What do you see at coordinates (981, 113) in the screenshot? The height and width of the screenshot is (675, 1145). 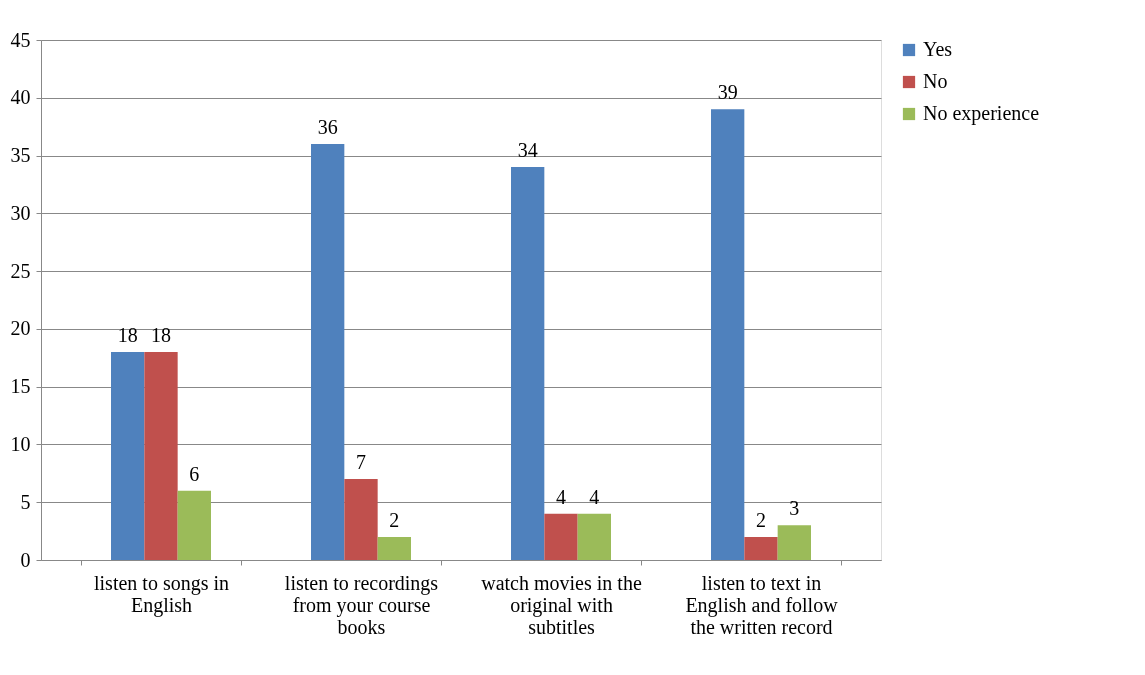 I see `legend-label: No experience` at bounding box center [981, 113].